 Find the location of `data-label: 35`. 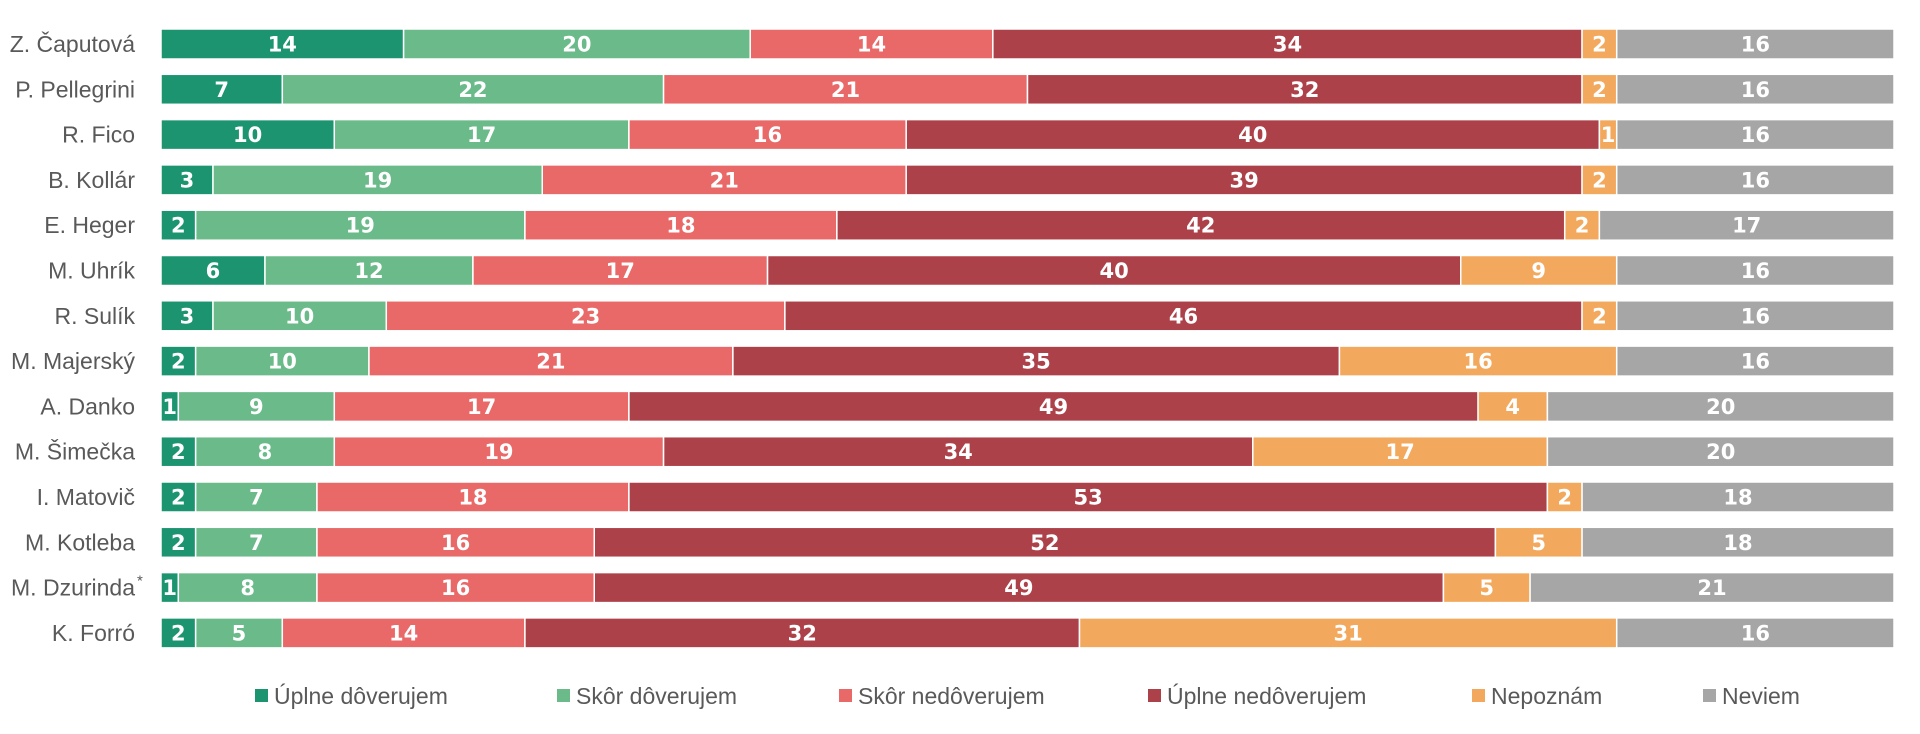

data-label: 35 is located at coordinates (1036, 362).